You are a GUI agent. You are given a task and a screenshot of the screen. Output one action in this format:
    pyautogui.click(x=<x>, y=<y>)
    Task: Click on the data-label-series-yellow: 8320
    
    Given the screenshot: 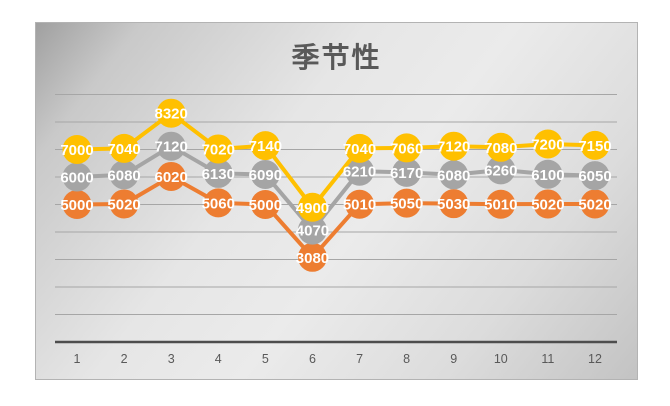 What is the action you would take?
    pyautogui.click(x=170, y=114)
    